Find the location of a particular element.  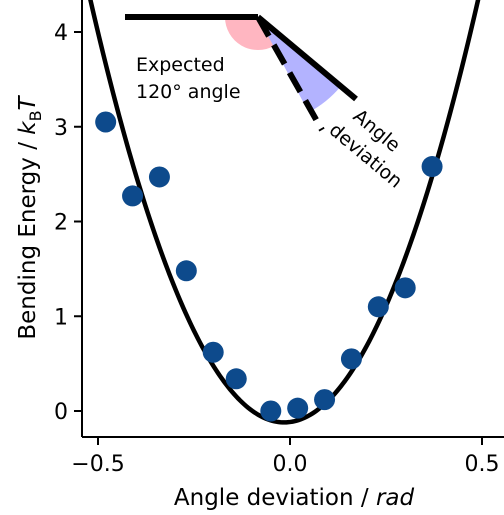

y-tick-label: 1 is located at coordinates (61, 317).